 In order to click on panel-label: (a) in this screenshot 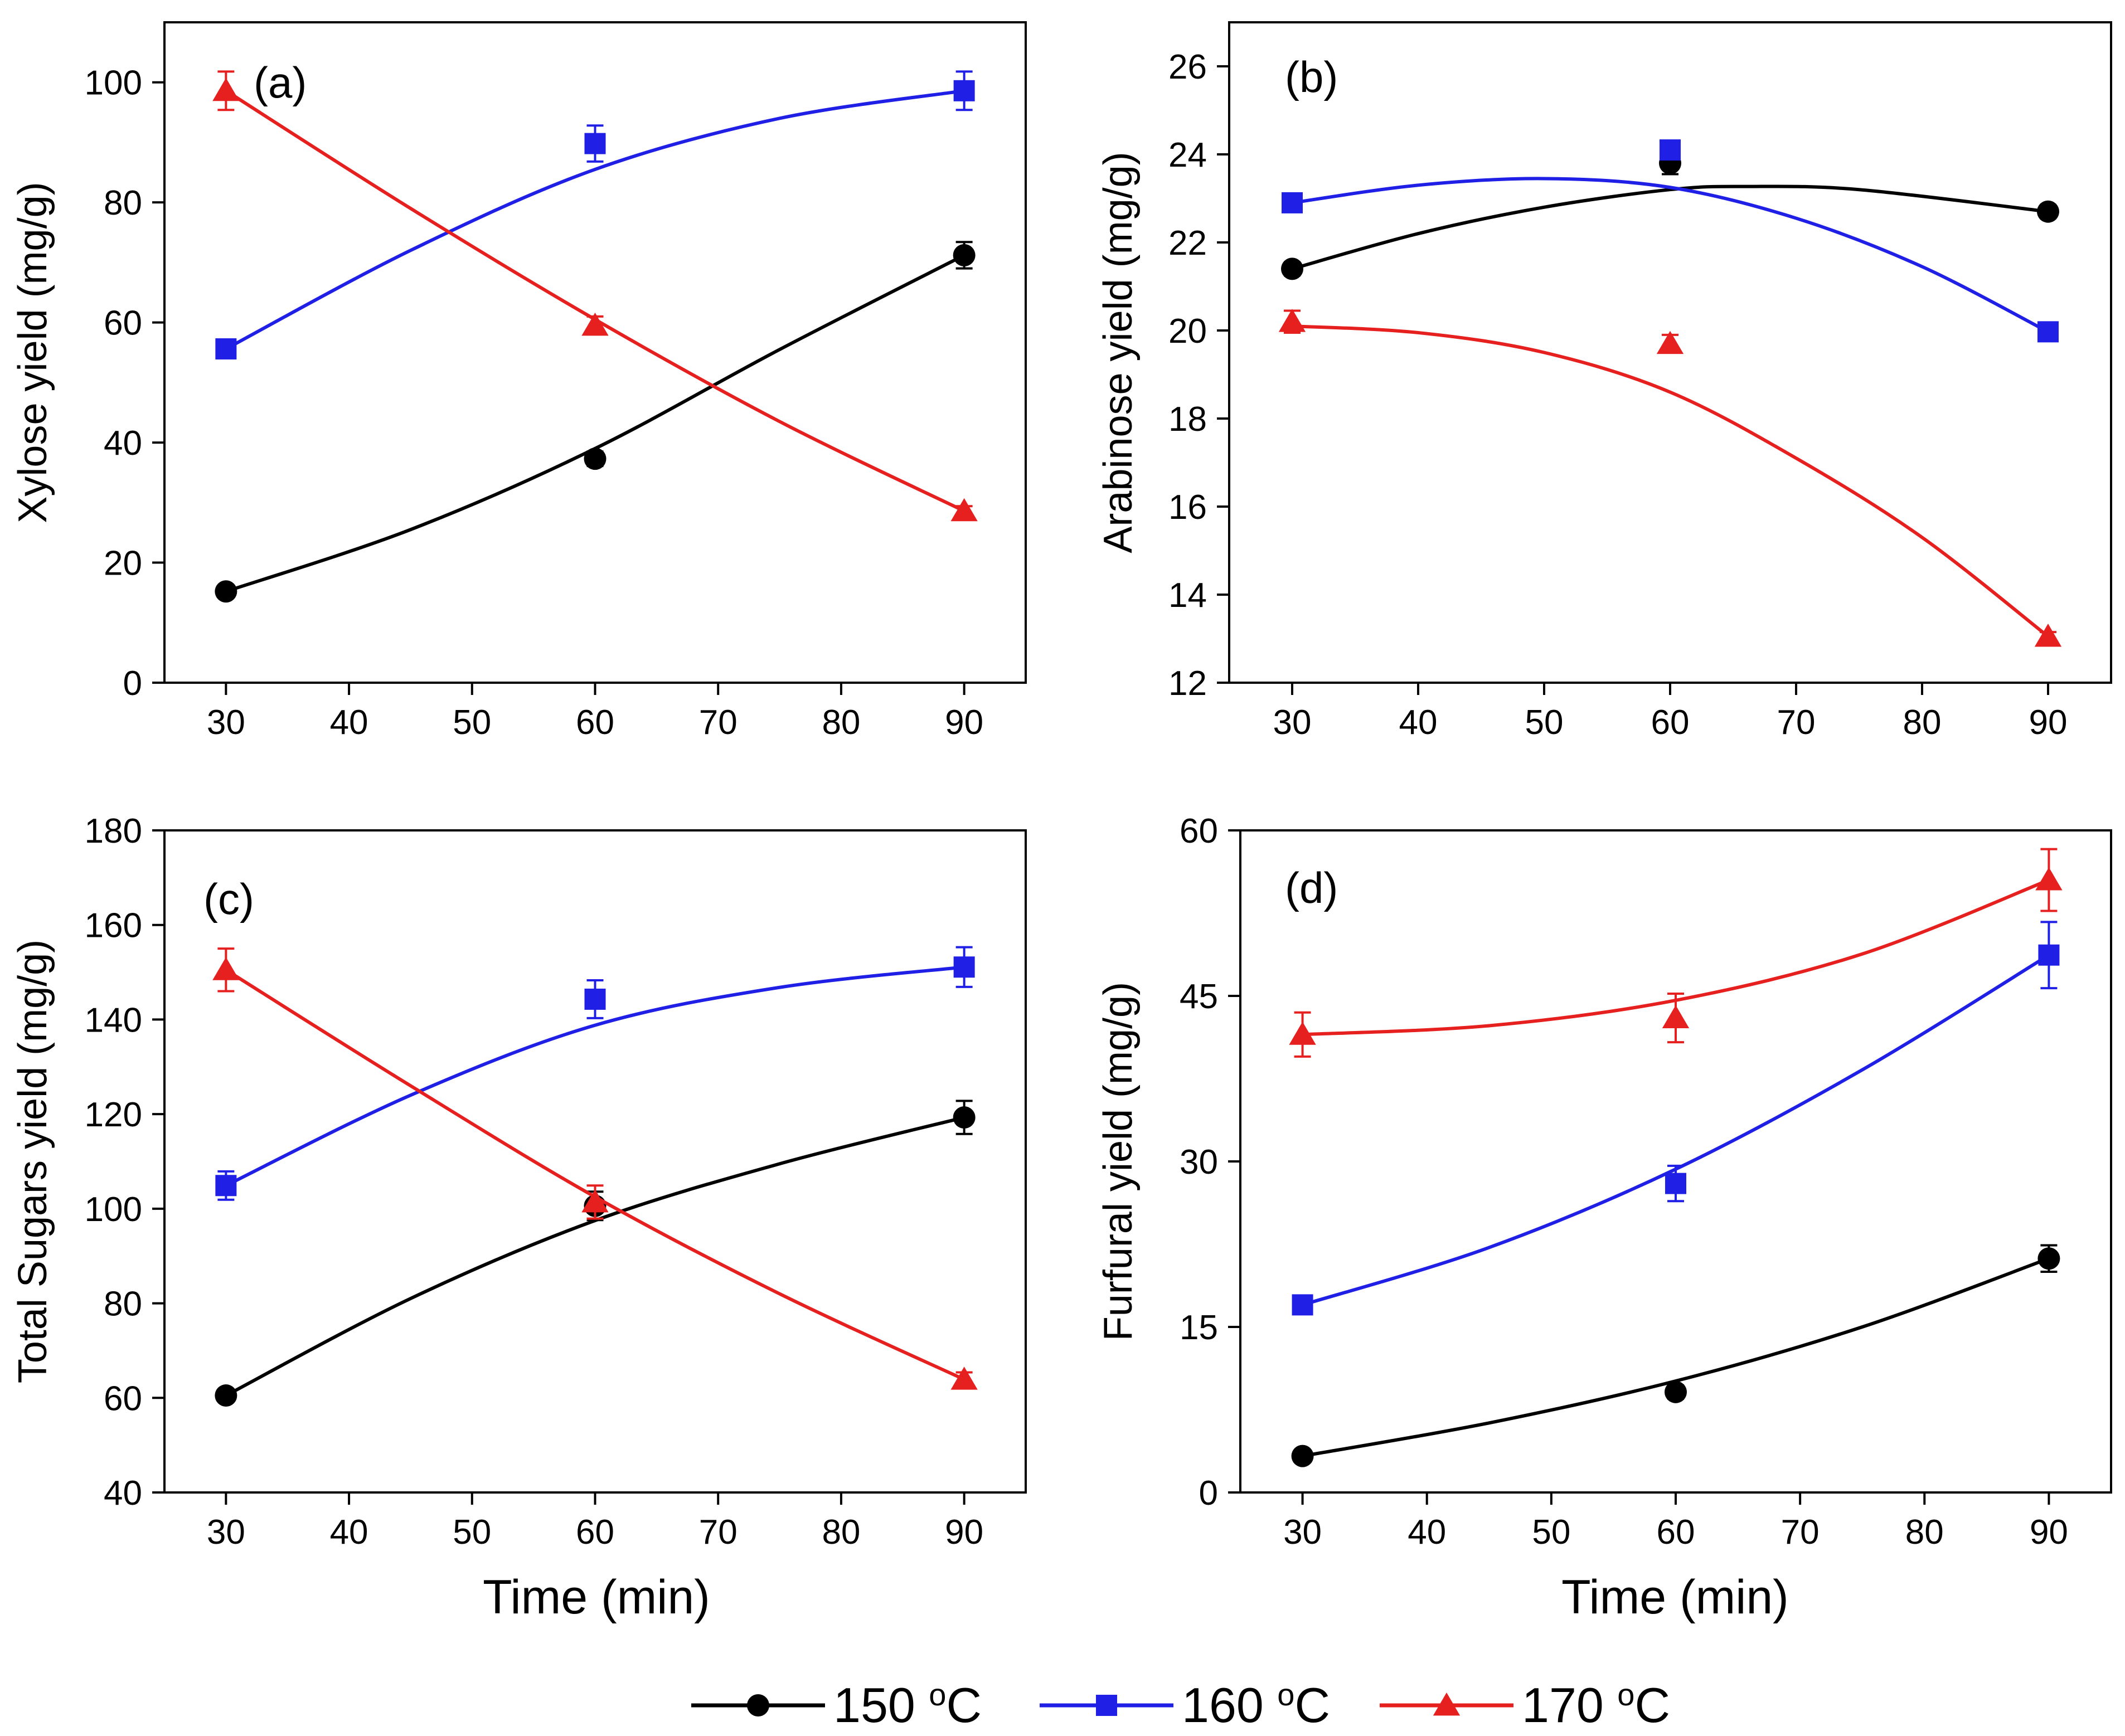, I will do `click(281, 82)`.